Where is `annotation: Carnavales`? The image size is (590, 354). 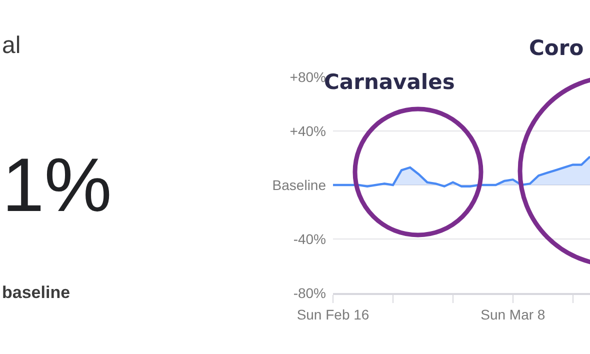
annotation: Carnavales is located at coordinates (389, 82).